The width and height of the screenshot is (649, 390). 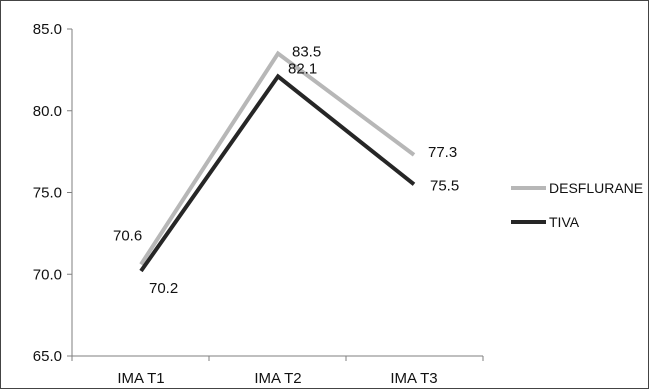 What do you see at coordinates (277, 378) in the screenshot?
I see `x-tick-label: IMA T2` at bounding box center [277, 378].